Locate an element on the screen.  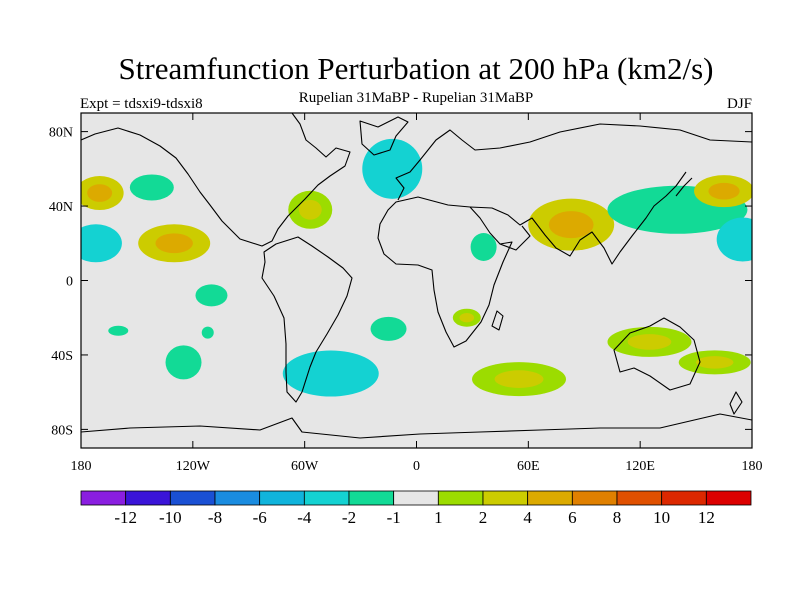
coastline-arabia is located at coordinates (515, 238).